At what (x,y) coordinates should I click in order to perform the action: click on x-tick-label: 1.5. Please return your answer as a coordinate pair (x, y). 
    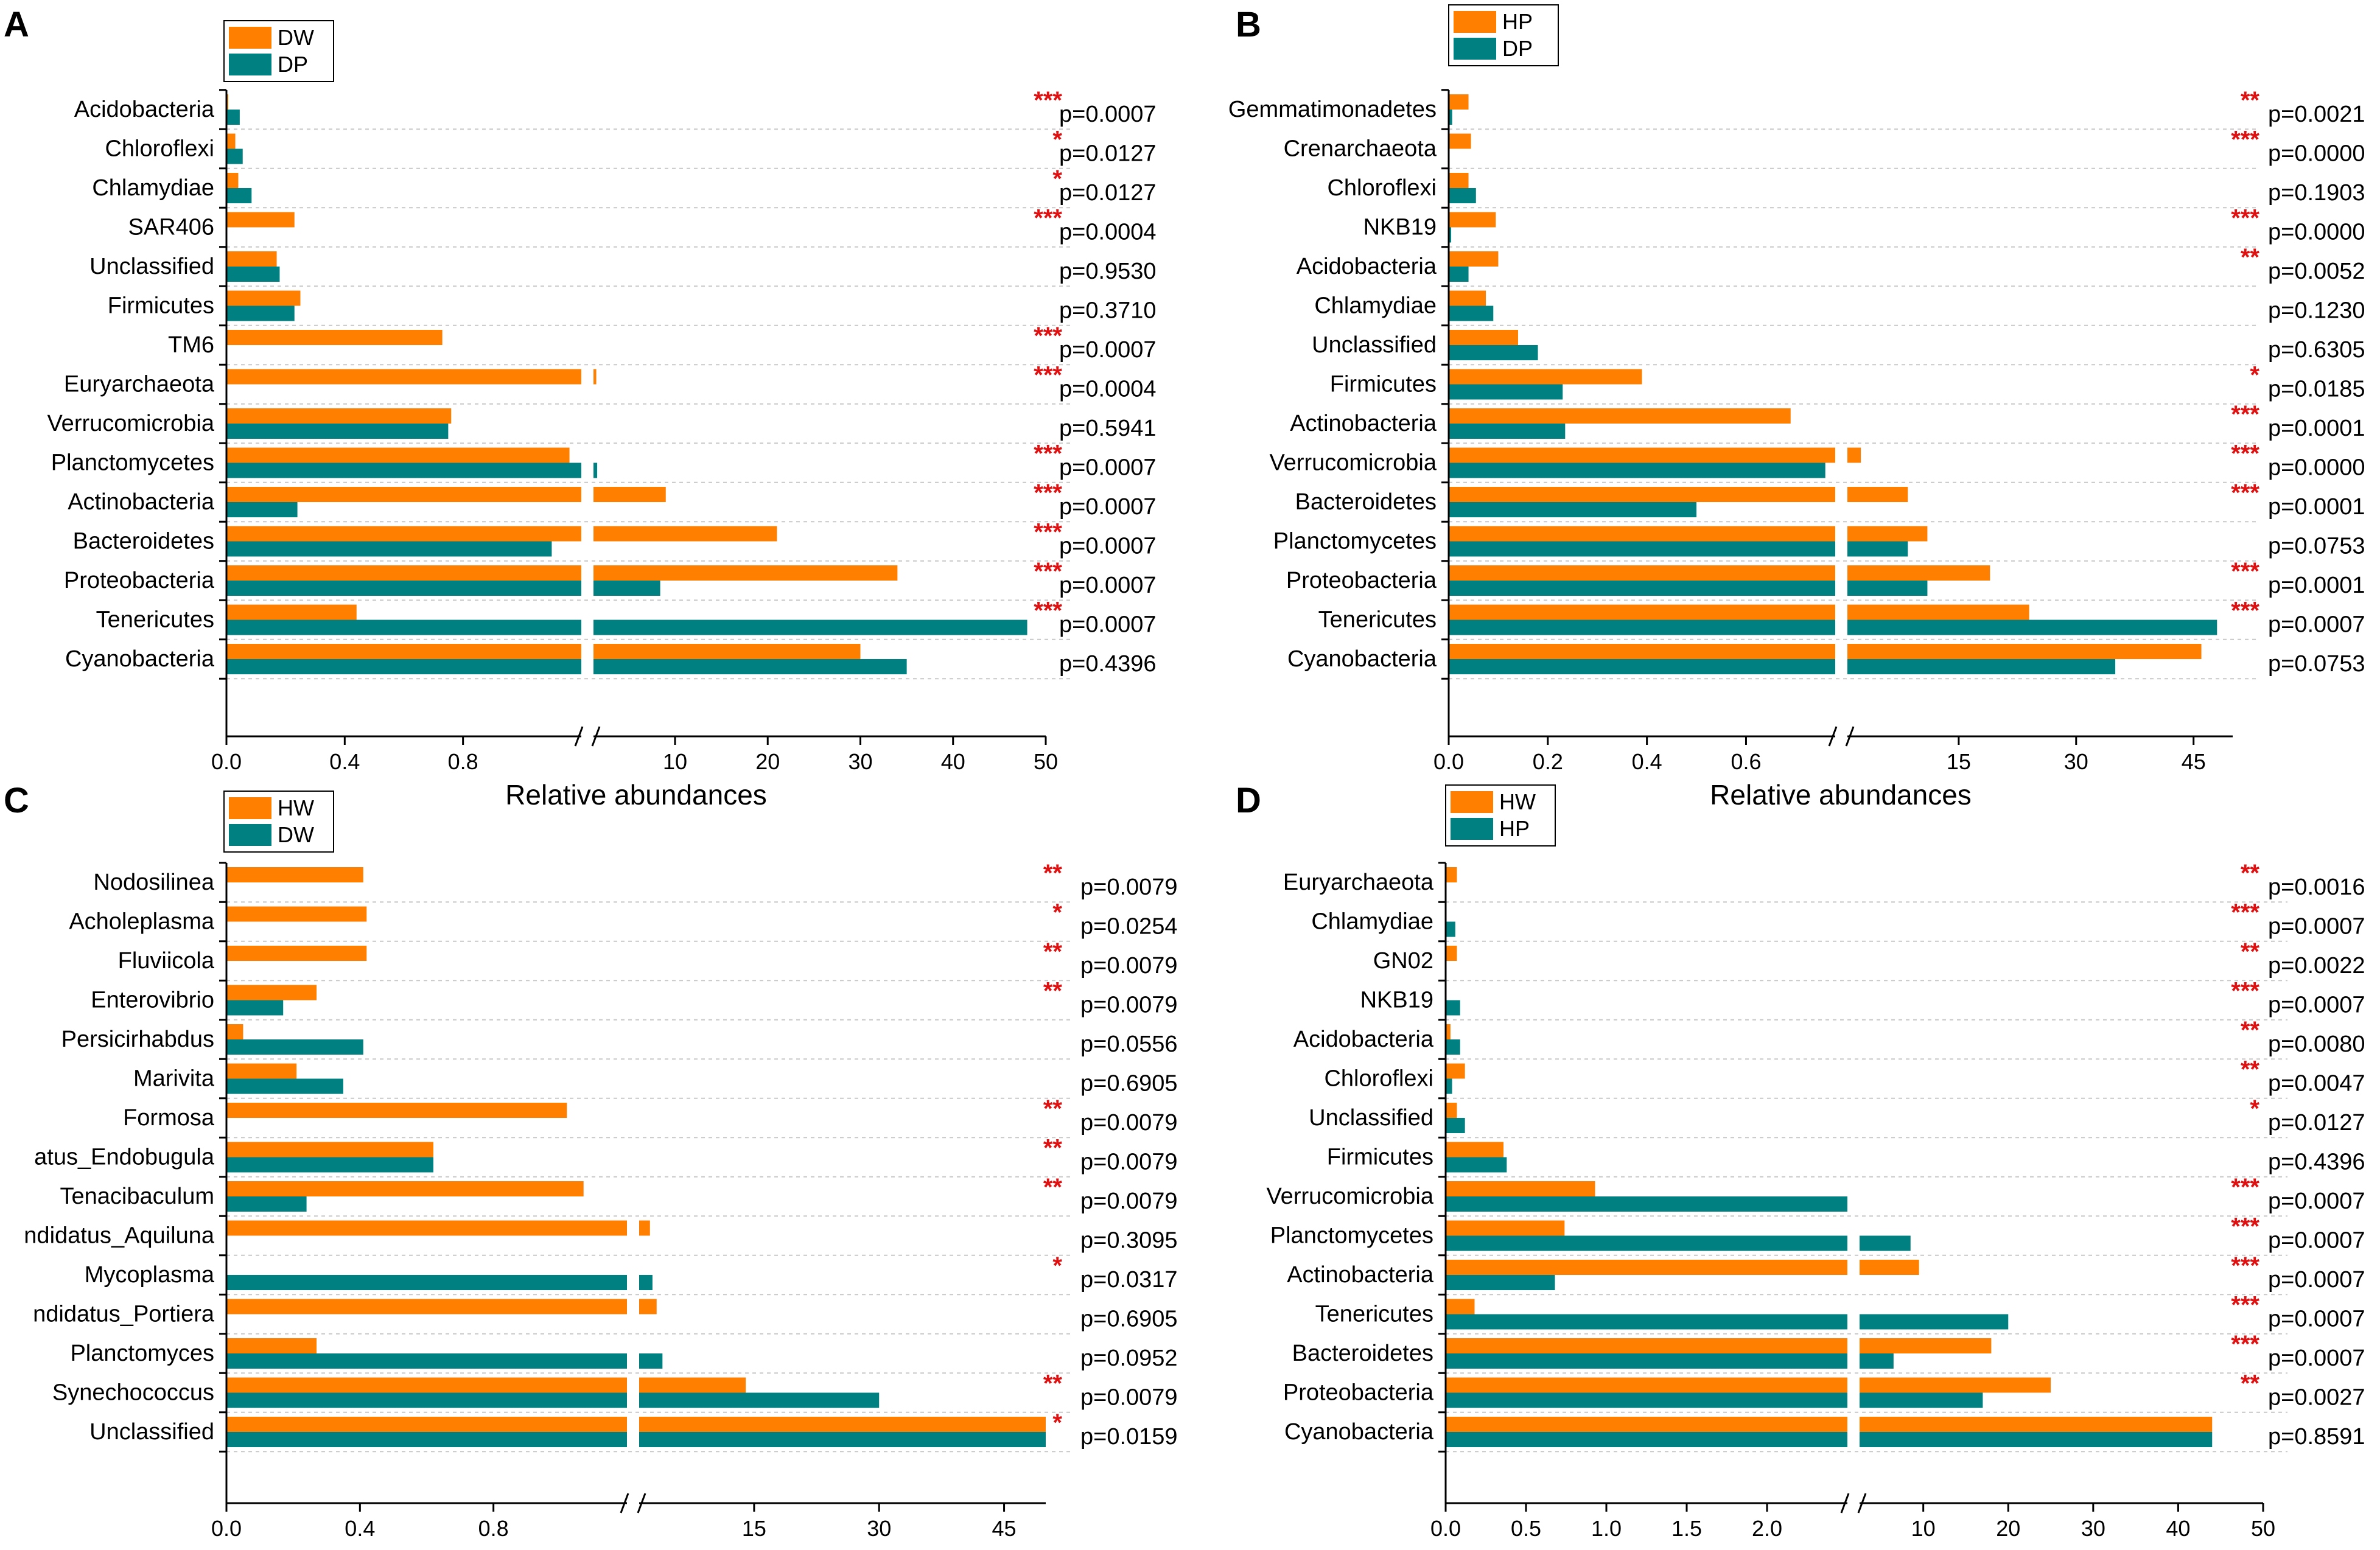
    Looking at the image, I should click on (1686, 1528).